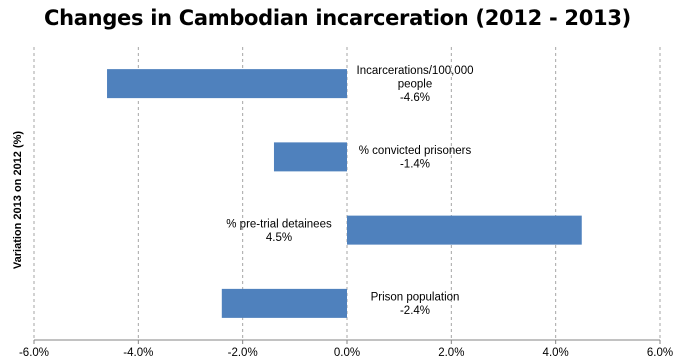 This screenshot has height=360, width=675. Describe the element at coordinates (279, 238) in the screenshot. I see `data-label: 4.5%` at that location.